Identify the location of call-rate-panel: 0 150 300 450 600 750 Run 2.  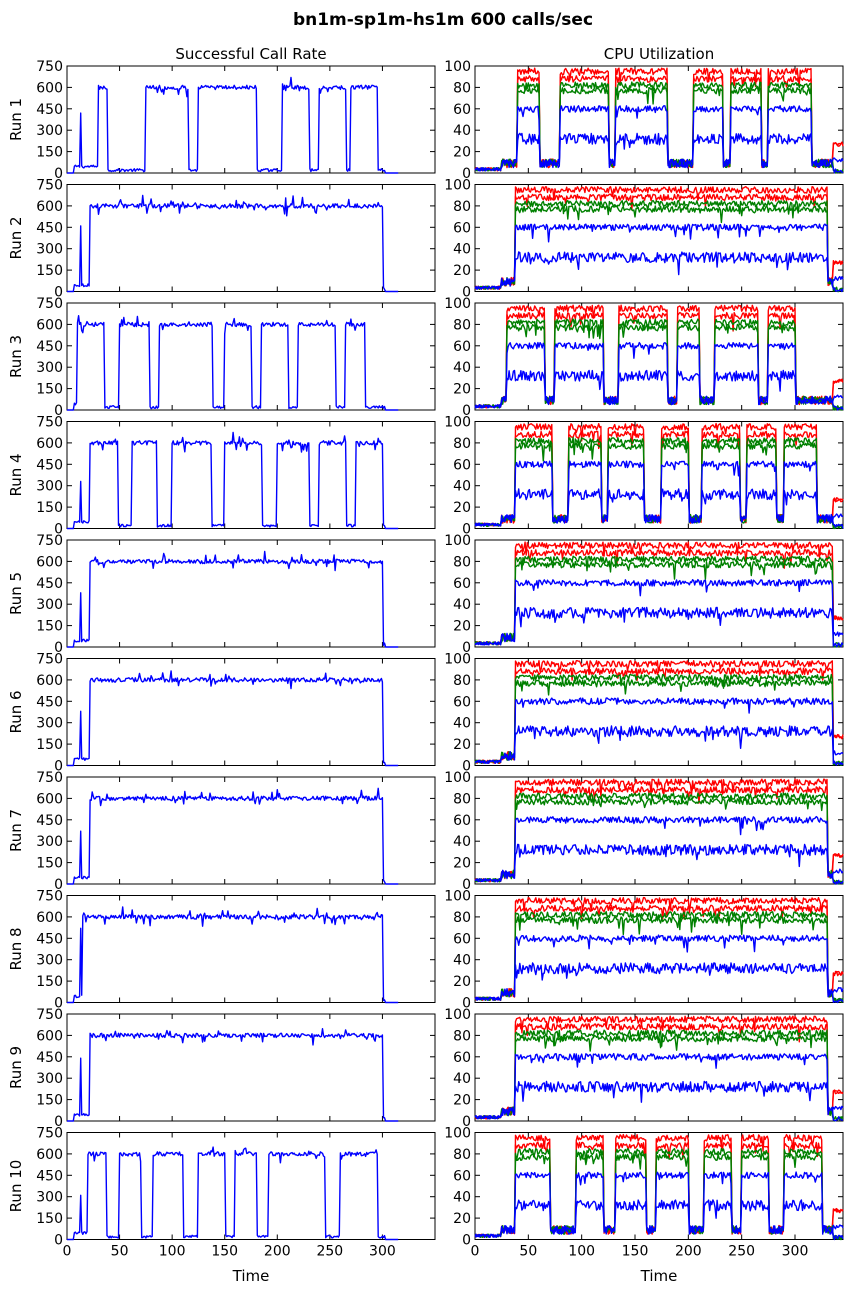
(221, 239).